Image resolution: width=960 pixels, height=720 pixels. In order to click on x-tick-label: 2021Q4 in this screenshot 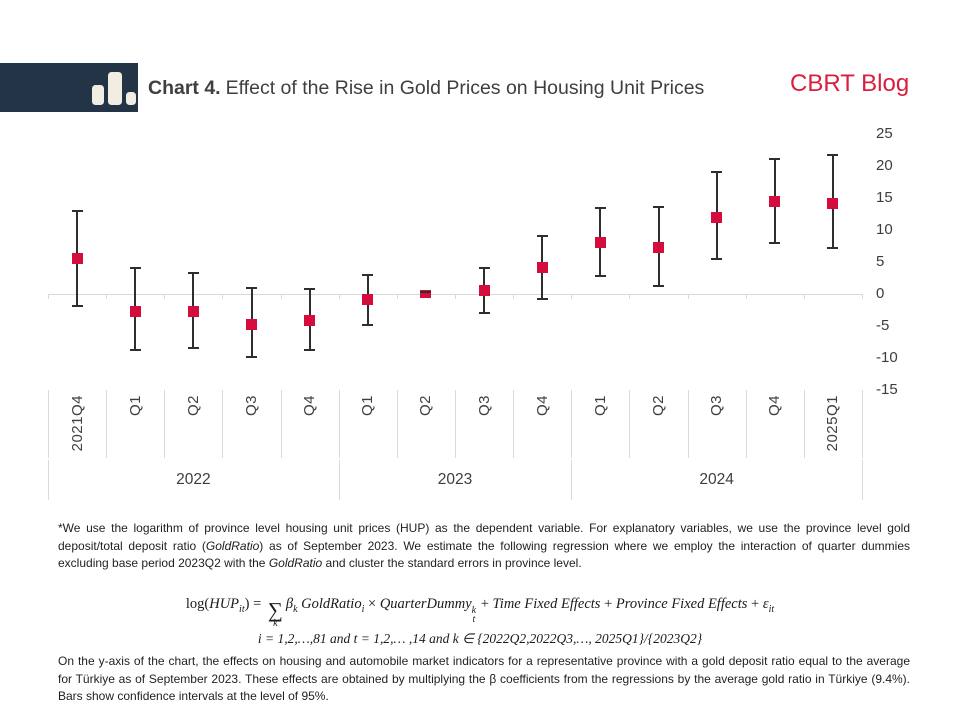, I will do `click(77, 423)`.